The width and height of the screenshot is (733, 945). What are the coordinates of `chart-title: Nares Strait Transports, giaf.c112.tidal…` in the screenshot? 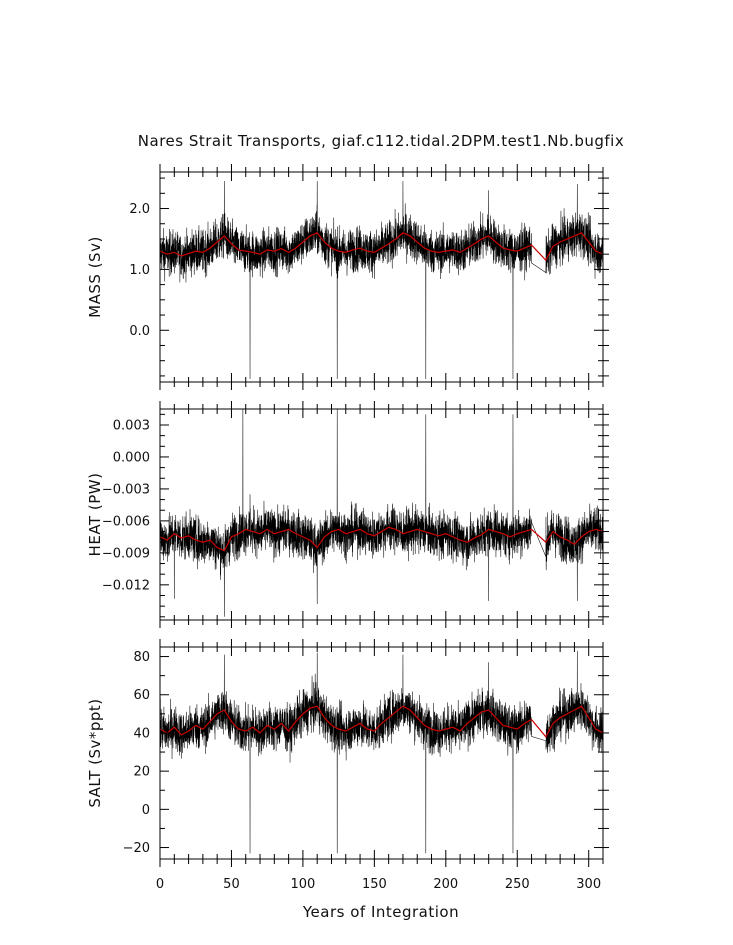 It's located at (381, 141).